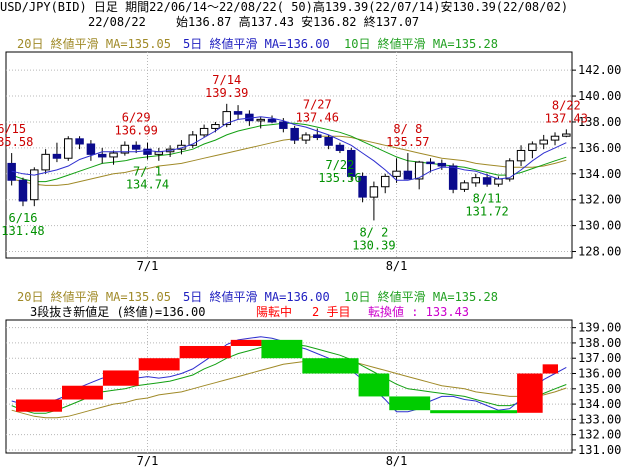 Image resolution: width=624 pixels, height=475 pixels. What do you see at coordinates (397, 266) in the screenshot?
I see `main-x-tick-label: 8/1` at bounding box center [397, 266].